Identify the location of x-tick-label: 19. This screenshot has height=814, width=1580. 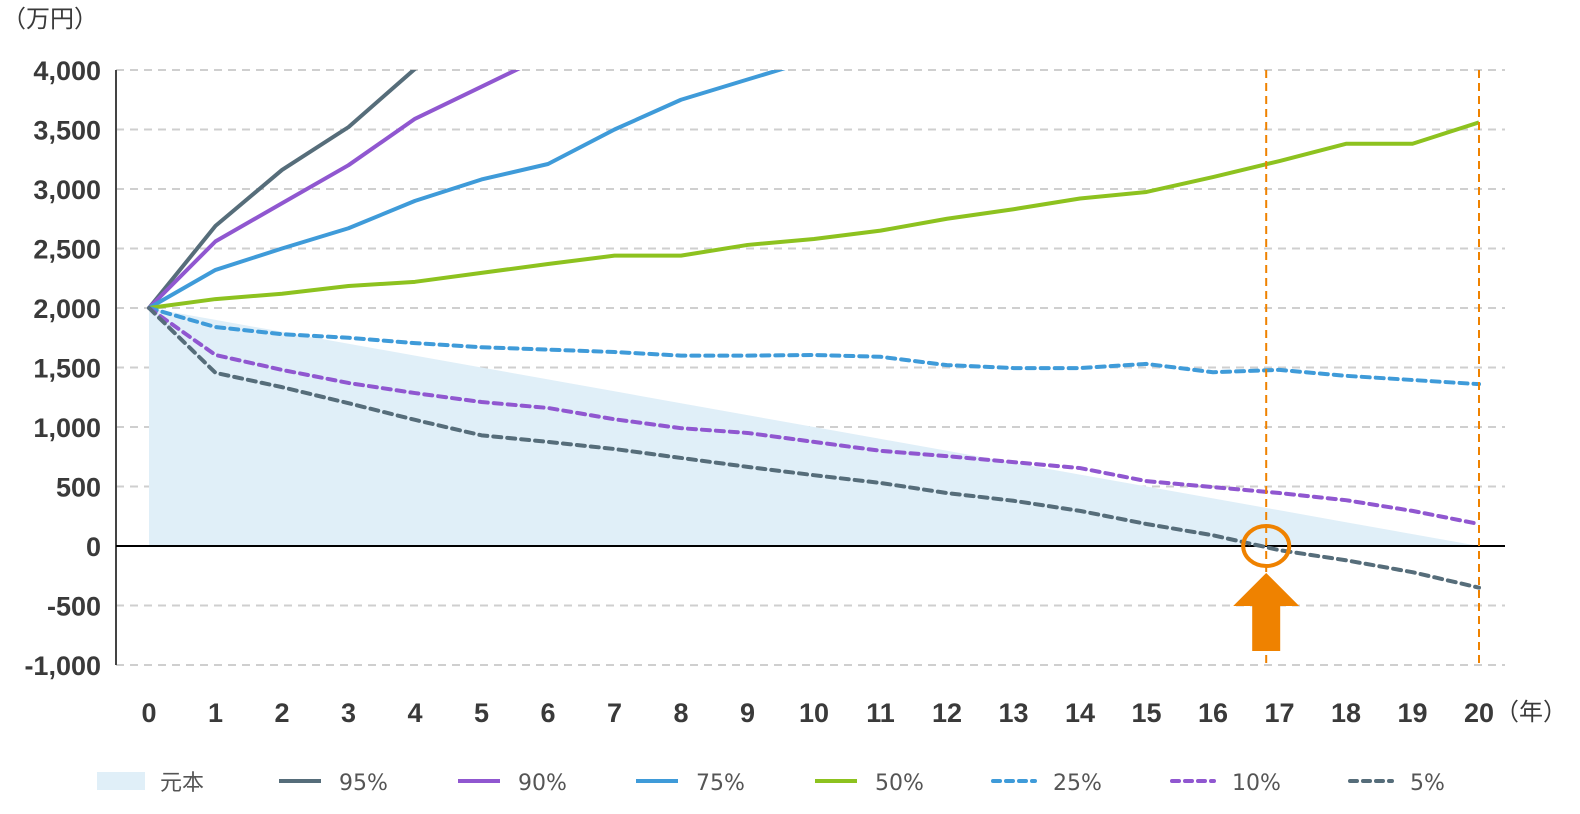
(1412, 713).